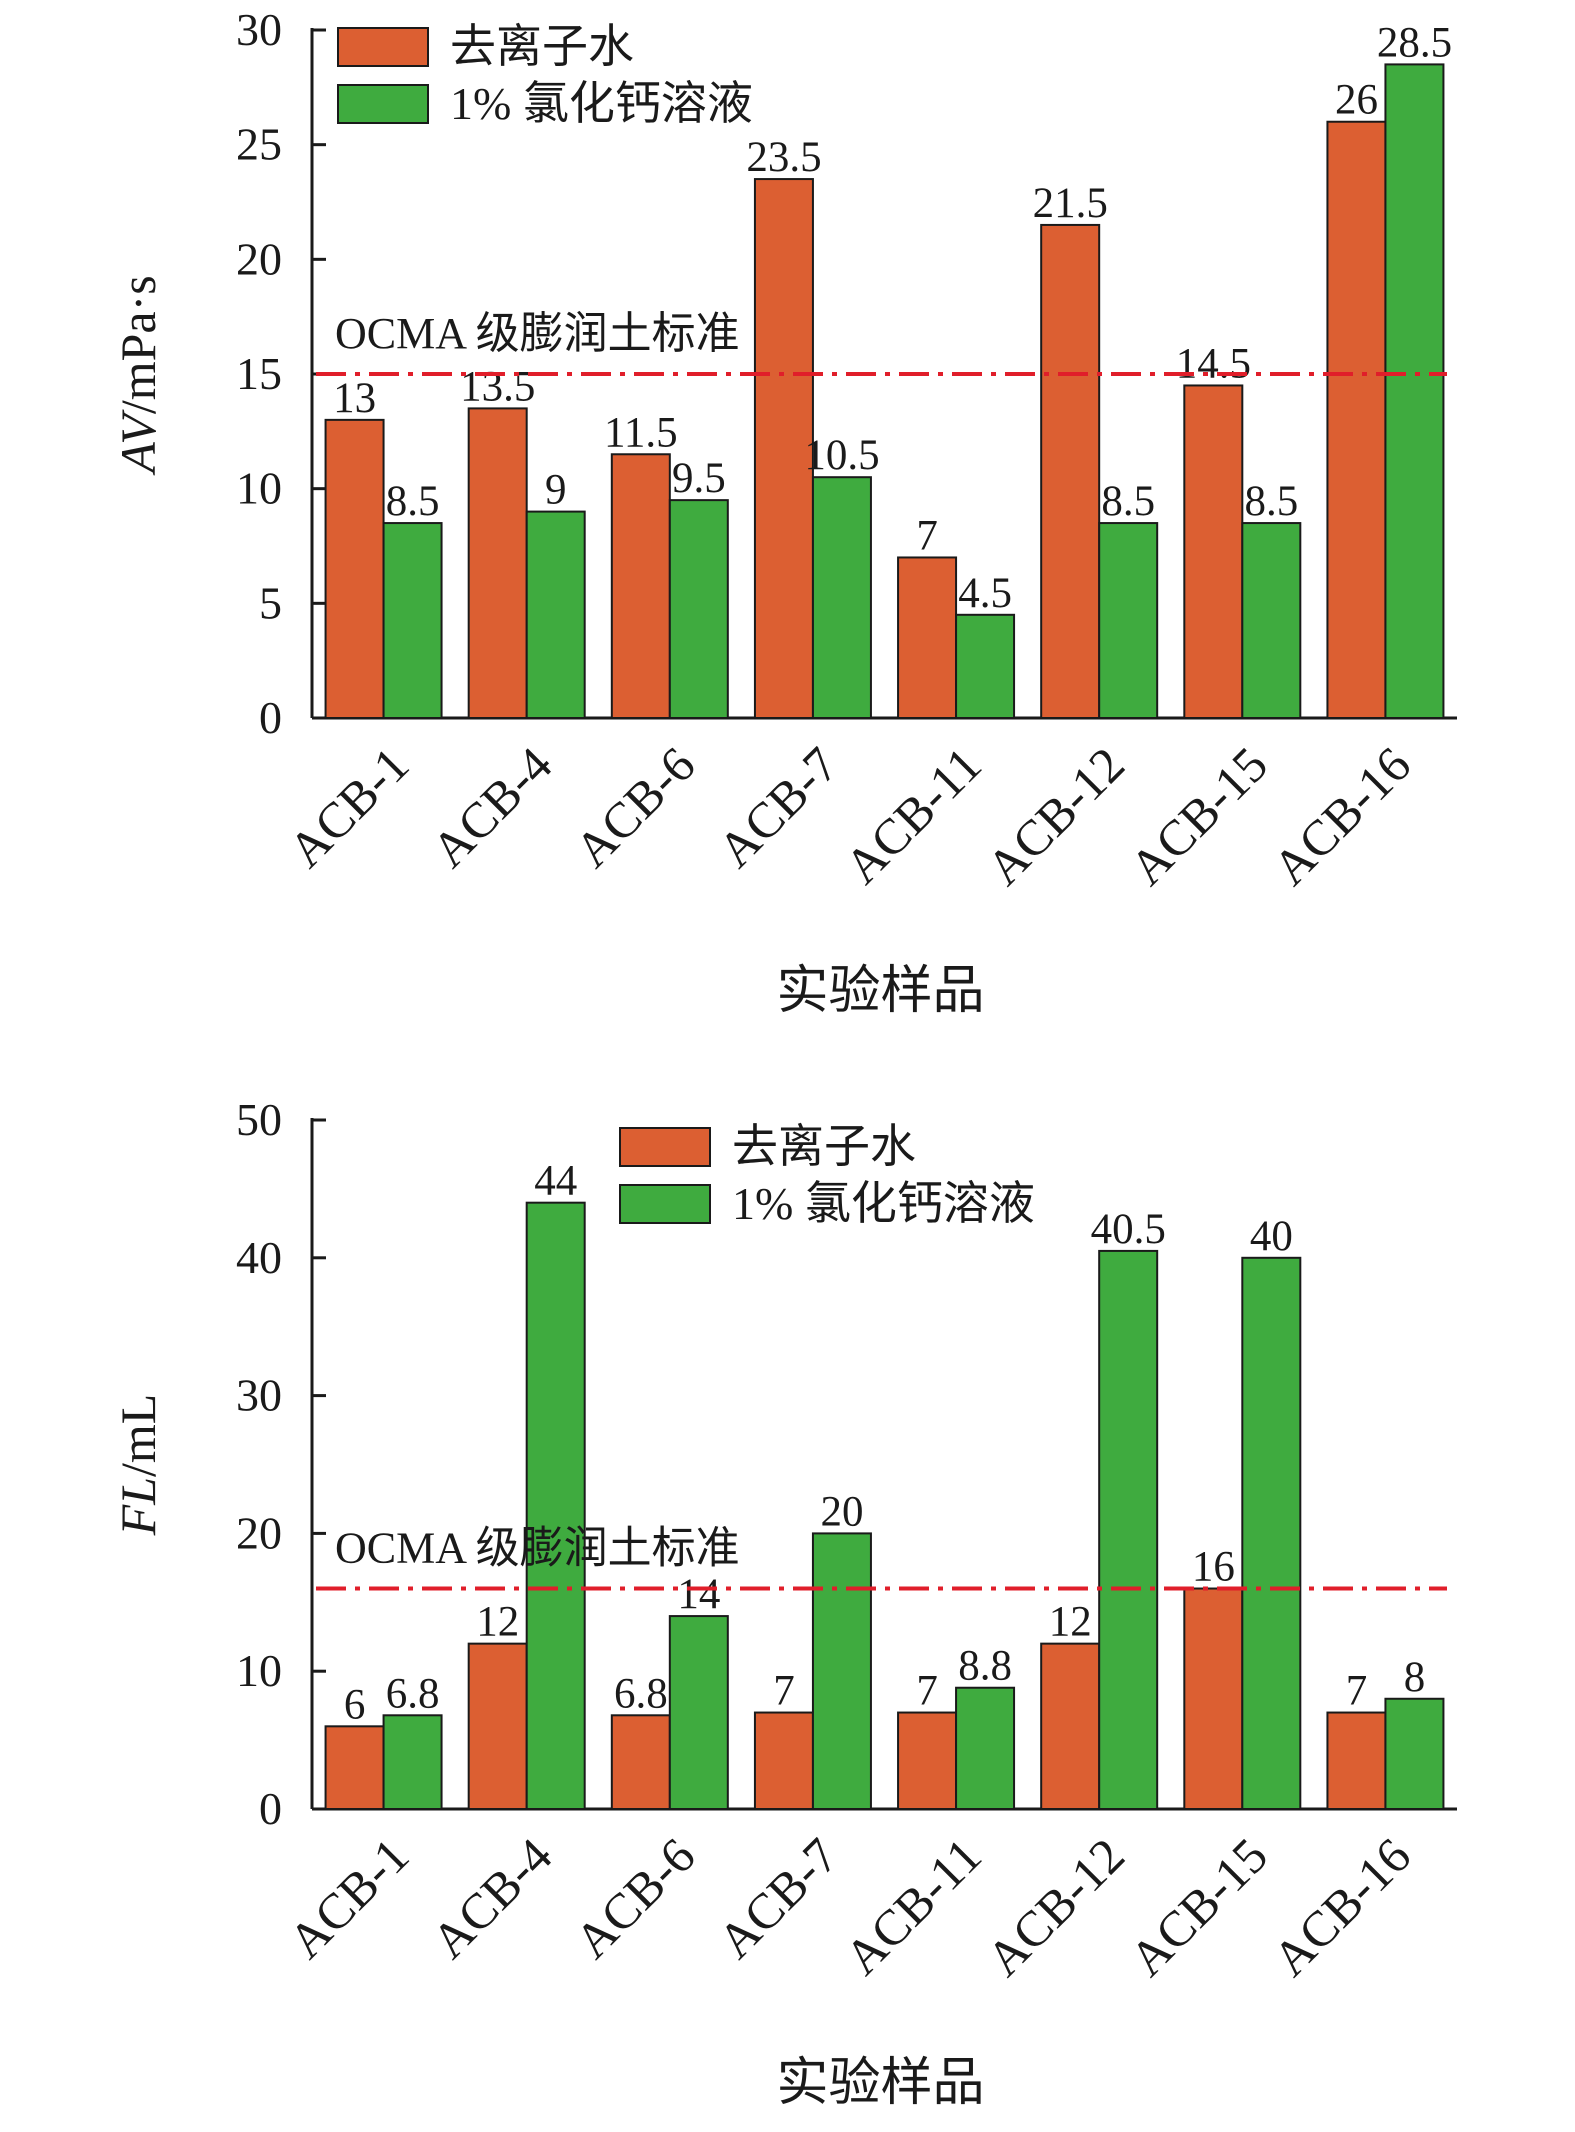 This screenshot has height=2132, width=1575. I want to click on y-axis-title-unit: /mL, so click(138, 1435).